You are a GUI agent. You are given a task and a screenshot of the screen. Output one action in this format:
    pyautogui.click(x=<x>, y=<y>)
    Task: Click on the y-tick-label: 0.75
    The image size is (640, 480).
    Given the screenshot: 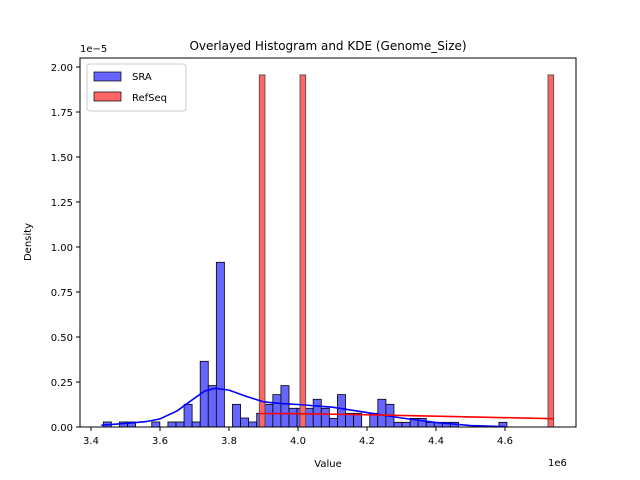 What is the action you would take?
    pyautogui.click(x=62, y=293)
    